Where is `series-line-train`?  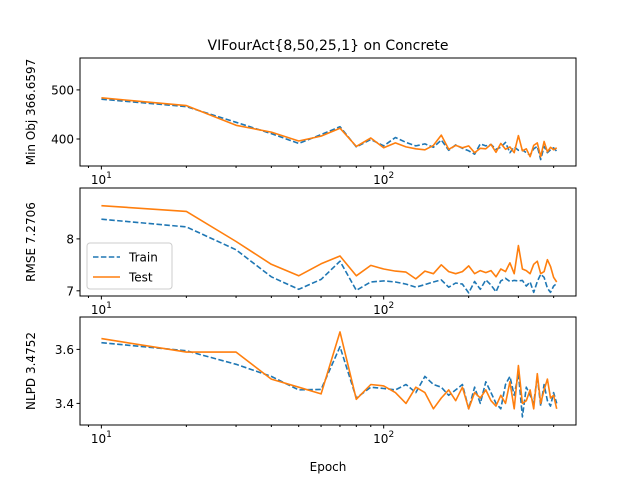 series-line-train is located at coordinates (329, 256).